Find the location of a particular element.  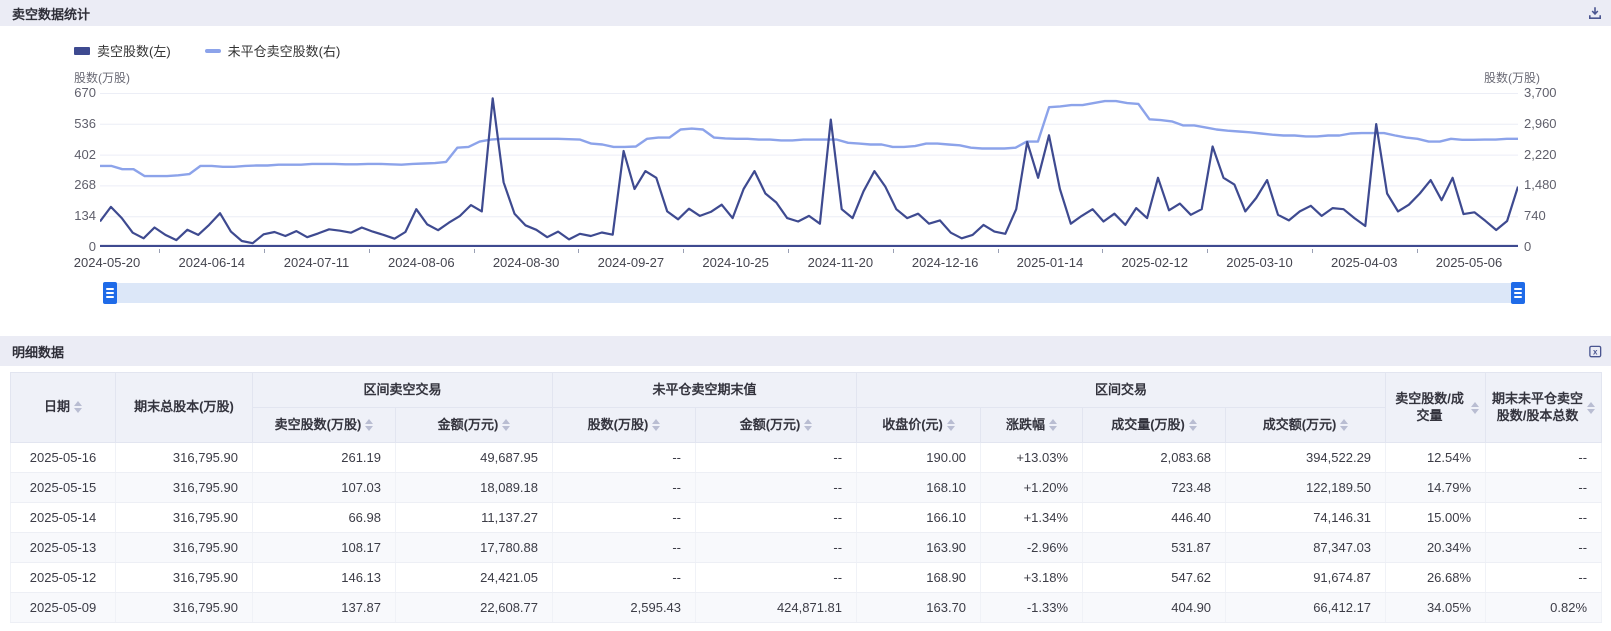

col-header-oi-shares: 股数(万股) is located at coordinates (624, 425).